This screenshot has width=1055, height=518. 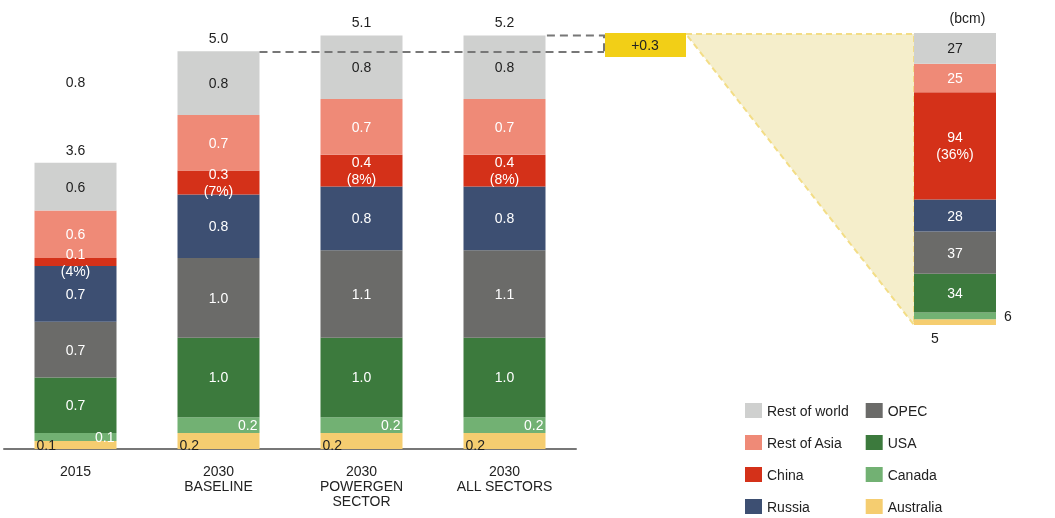 I want to click on data-label: 5, so click(x=935, y=337).